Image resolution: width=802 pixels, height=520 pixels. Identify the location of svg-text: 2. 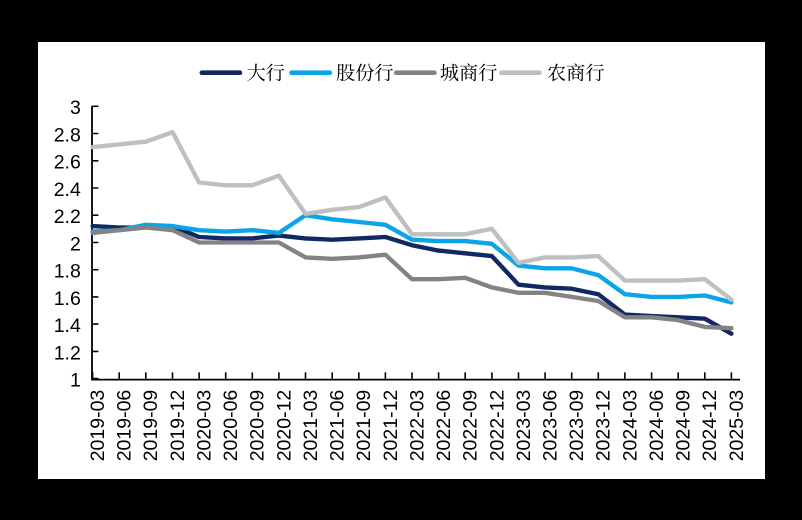
(75, 244).